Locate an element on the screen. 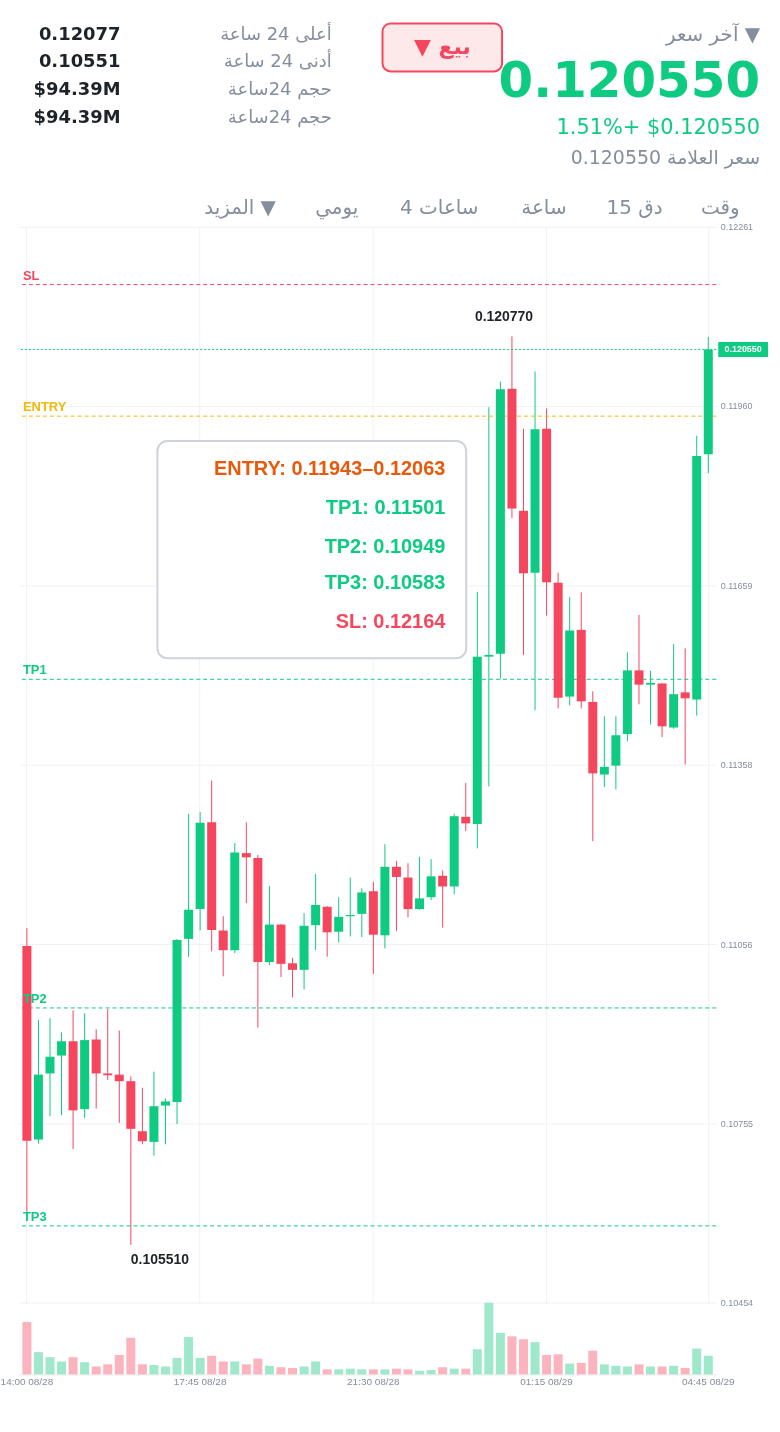 This screenshot has width=780, height=1432. annotation: 0.120770 is located at coordinates (504, 316).